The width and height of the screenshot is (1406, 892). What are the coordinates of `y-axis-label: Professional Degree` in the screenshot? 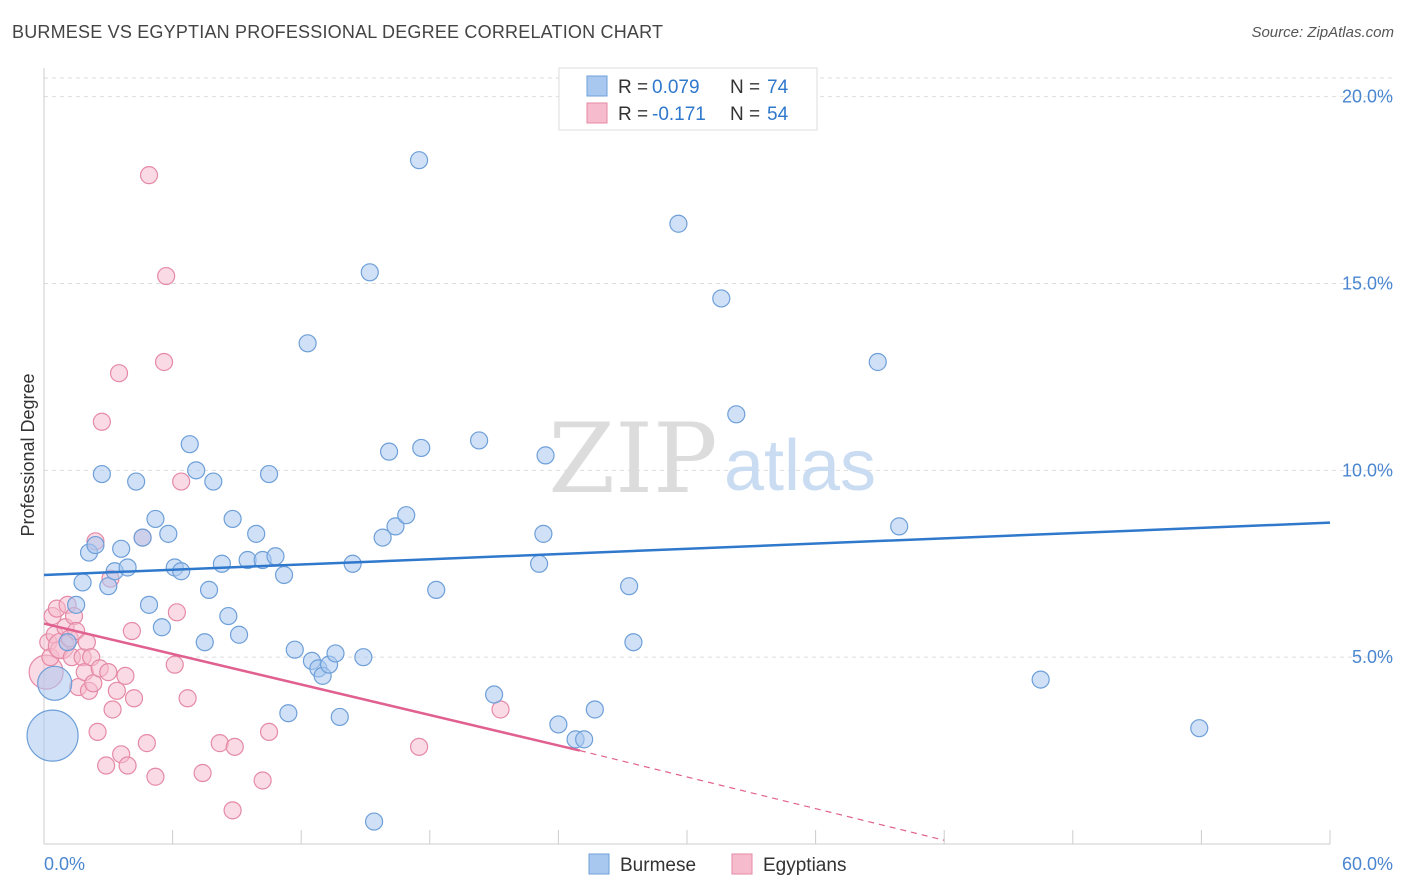 It's located at (28, 454).